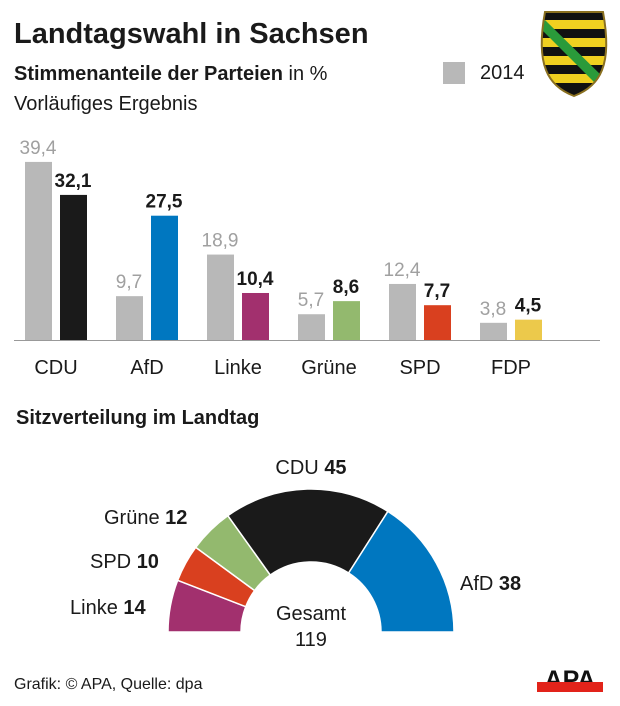 Image resolution: width=620 pixels, height=706 pixels. Describe the element at coordinates (402, 270) in the screenshot. I see `label-2014-SPD: 12,4` at that location.